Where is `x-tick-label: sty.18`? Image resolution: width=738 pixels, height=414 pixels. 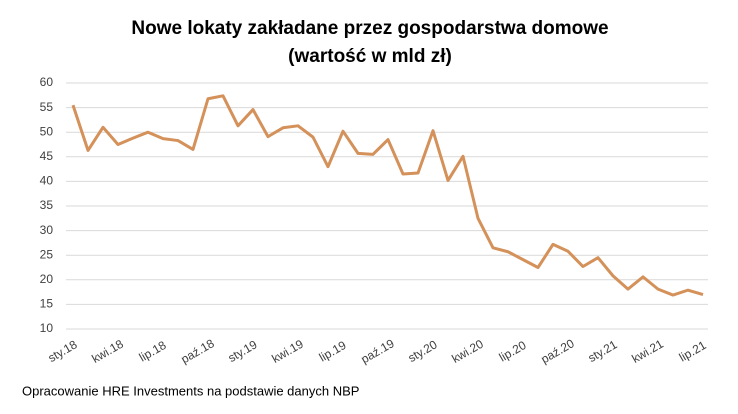
x-tick-label: sty.18 is located at coordinates (63, 351).